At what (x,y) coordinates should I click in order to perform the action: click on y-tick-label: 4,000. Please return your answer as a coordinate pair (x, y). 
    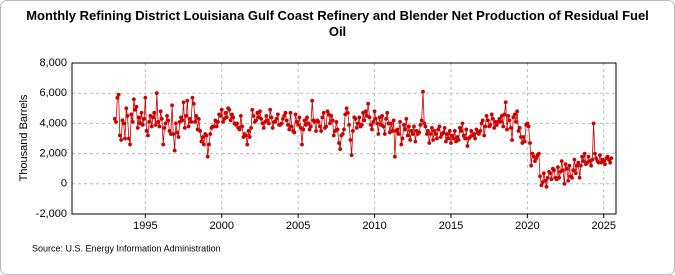
    Looking at the image, I should click on (53, 123).